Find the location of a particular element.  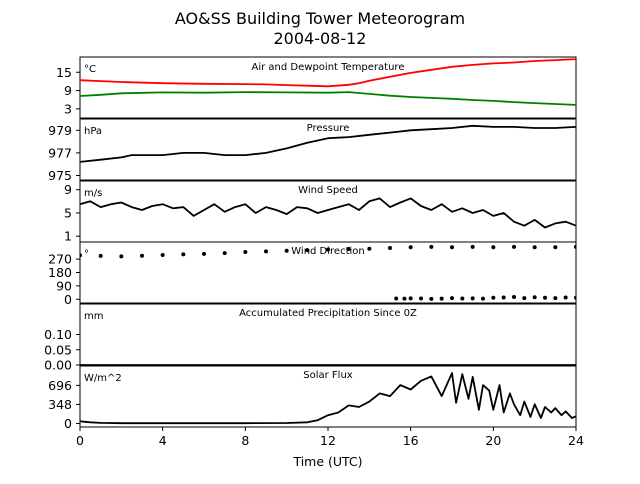

y-tick-label: 90 is located at coordinates (64, 285).